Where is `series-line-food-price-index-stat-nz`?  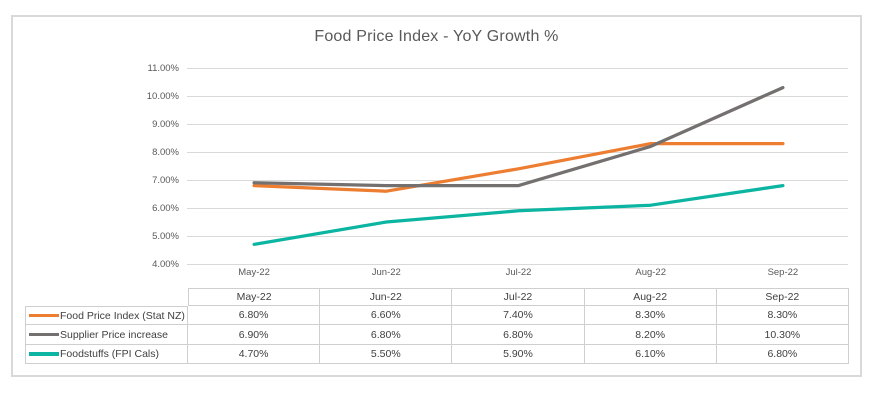 series-line-food-price-index-stat-nz is located at coordinates (518, 167).